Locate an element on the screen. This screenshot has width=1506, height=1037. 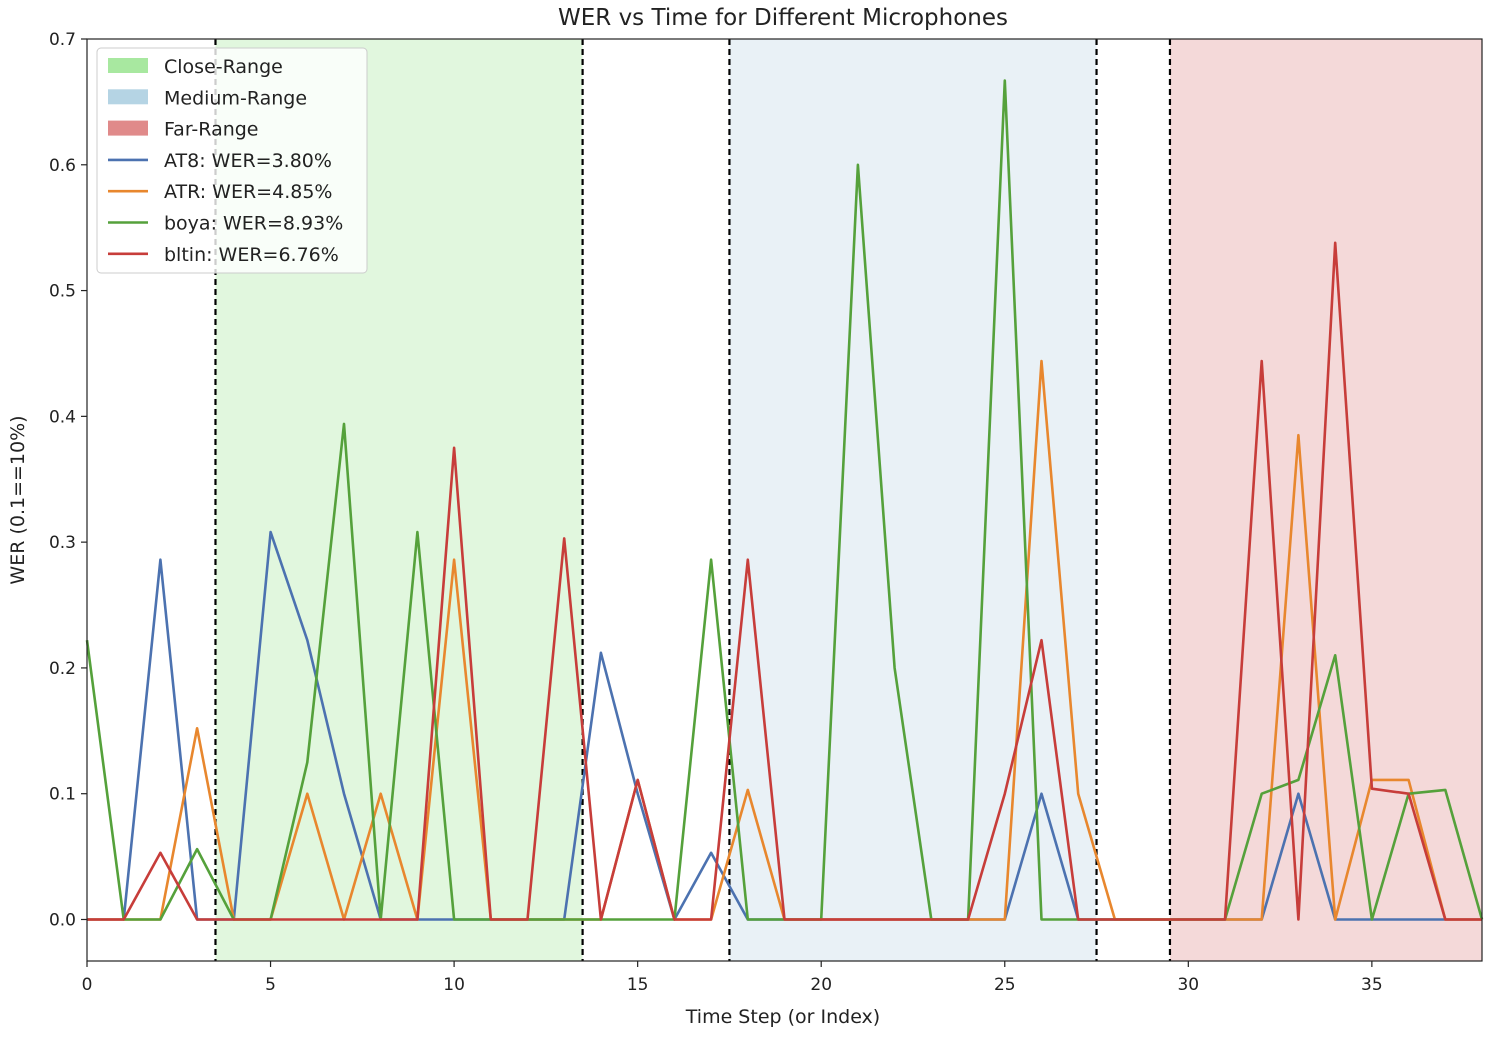
y-tick-label: 0.5 is located at coordinates (62, 292).